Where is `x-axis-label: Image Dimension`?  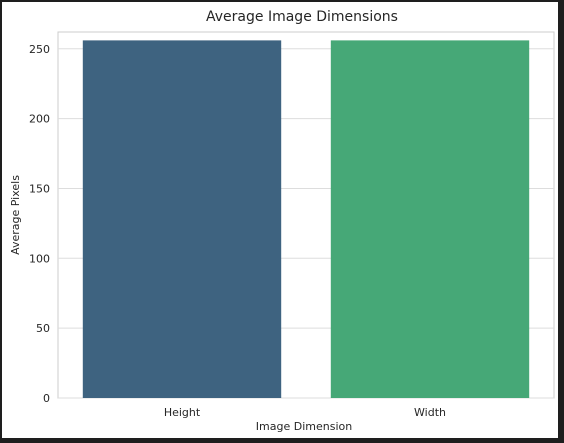 x-axis-label: Image Dimension is located at coordinates (304, 426).